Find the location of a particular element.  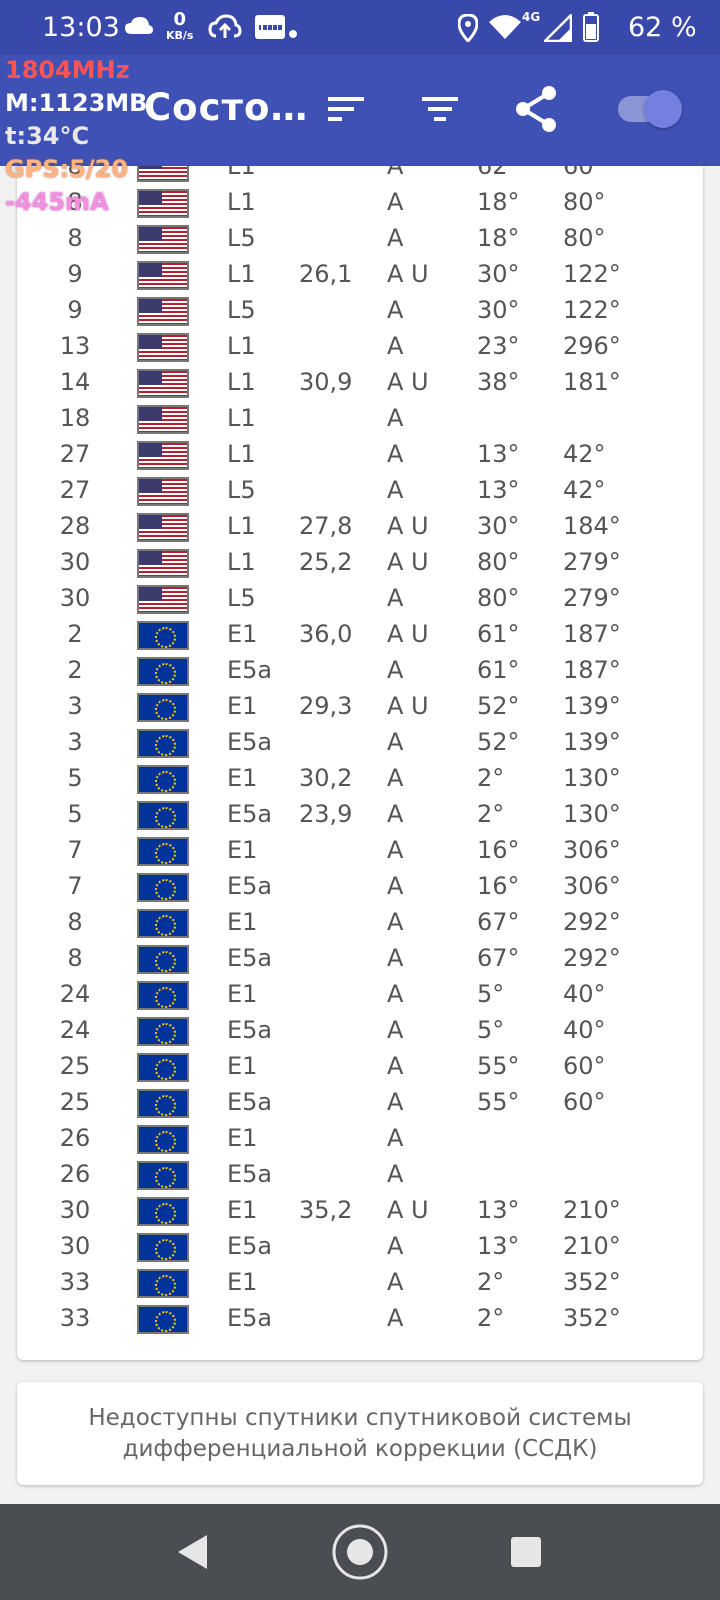

location-icon is located at coordinates (468, 29).